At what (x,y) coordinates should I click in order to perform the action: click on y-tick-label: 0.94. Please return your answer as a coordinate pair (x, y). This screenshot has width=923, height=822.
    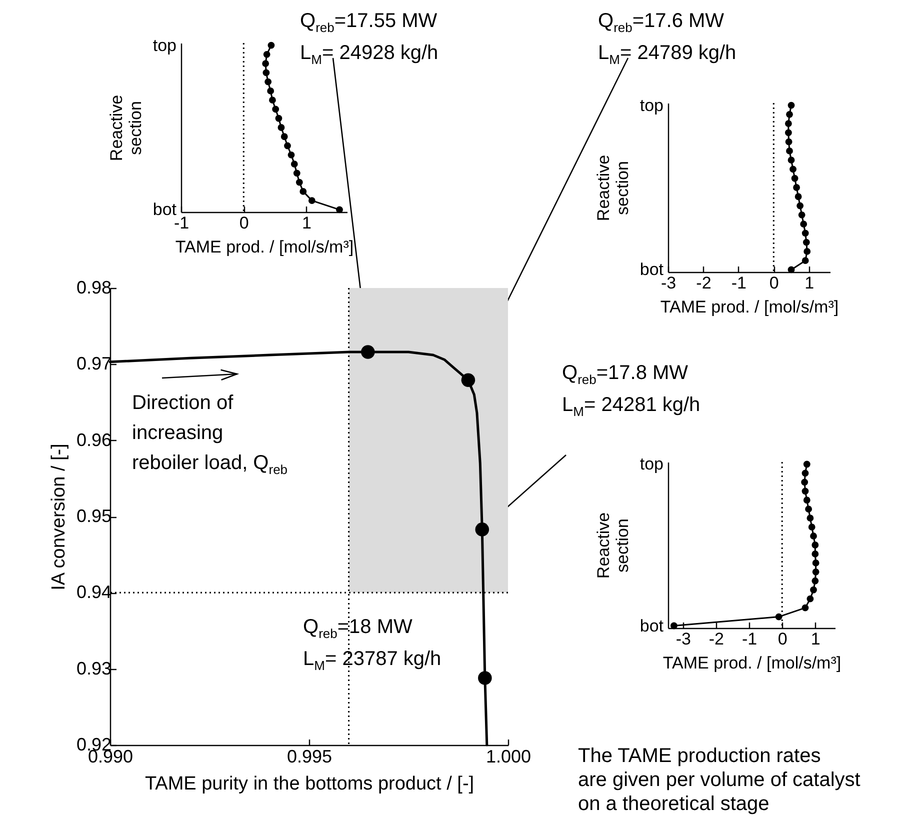
    Looking at the image, I should click on (94, 592).